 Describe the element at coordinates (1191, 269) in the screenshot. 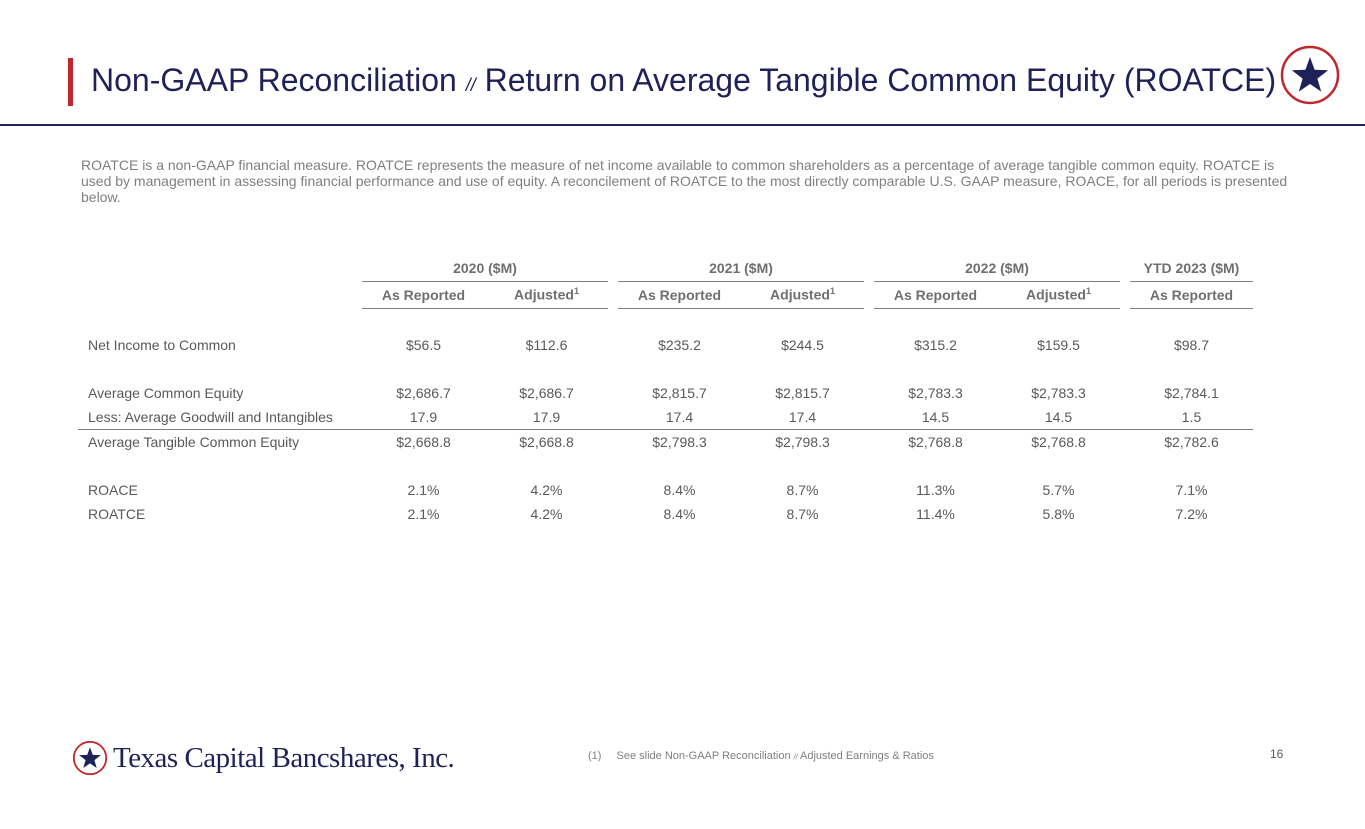

I see `group-header-ytd2023: YTD 2023 ($M)` at that location.